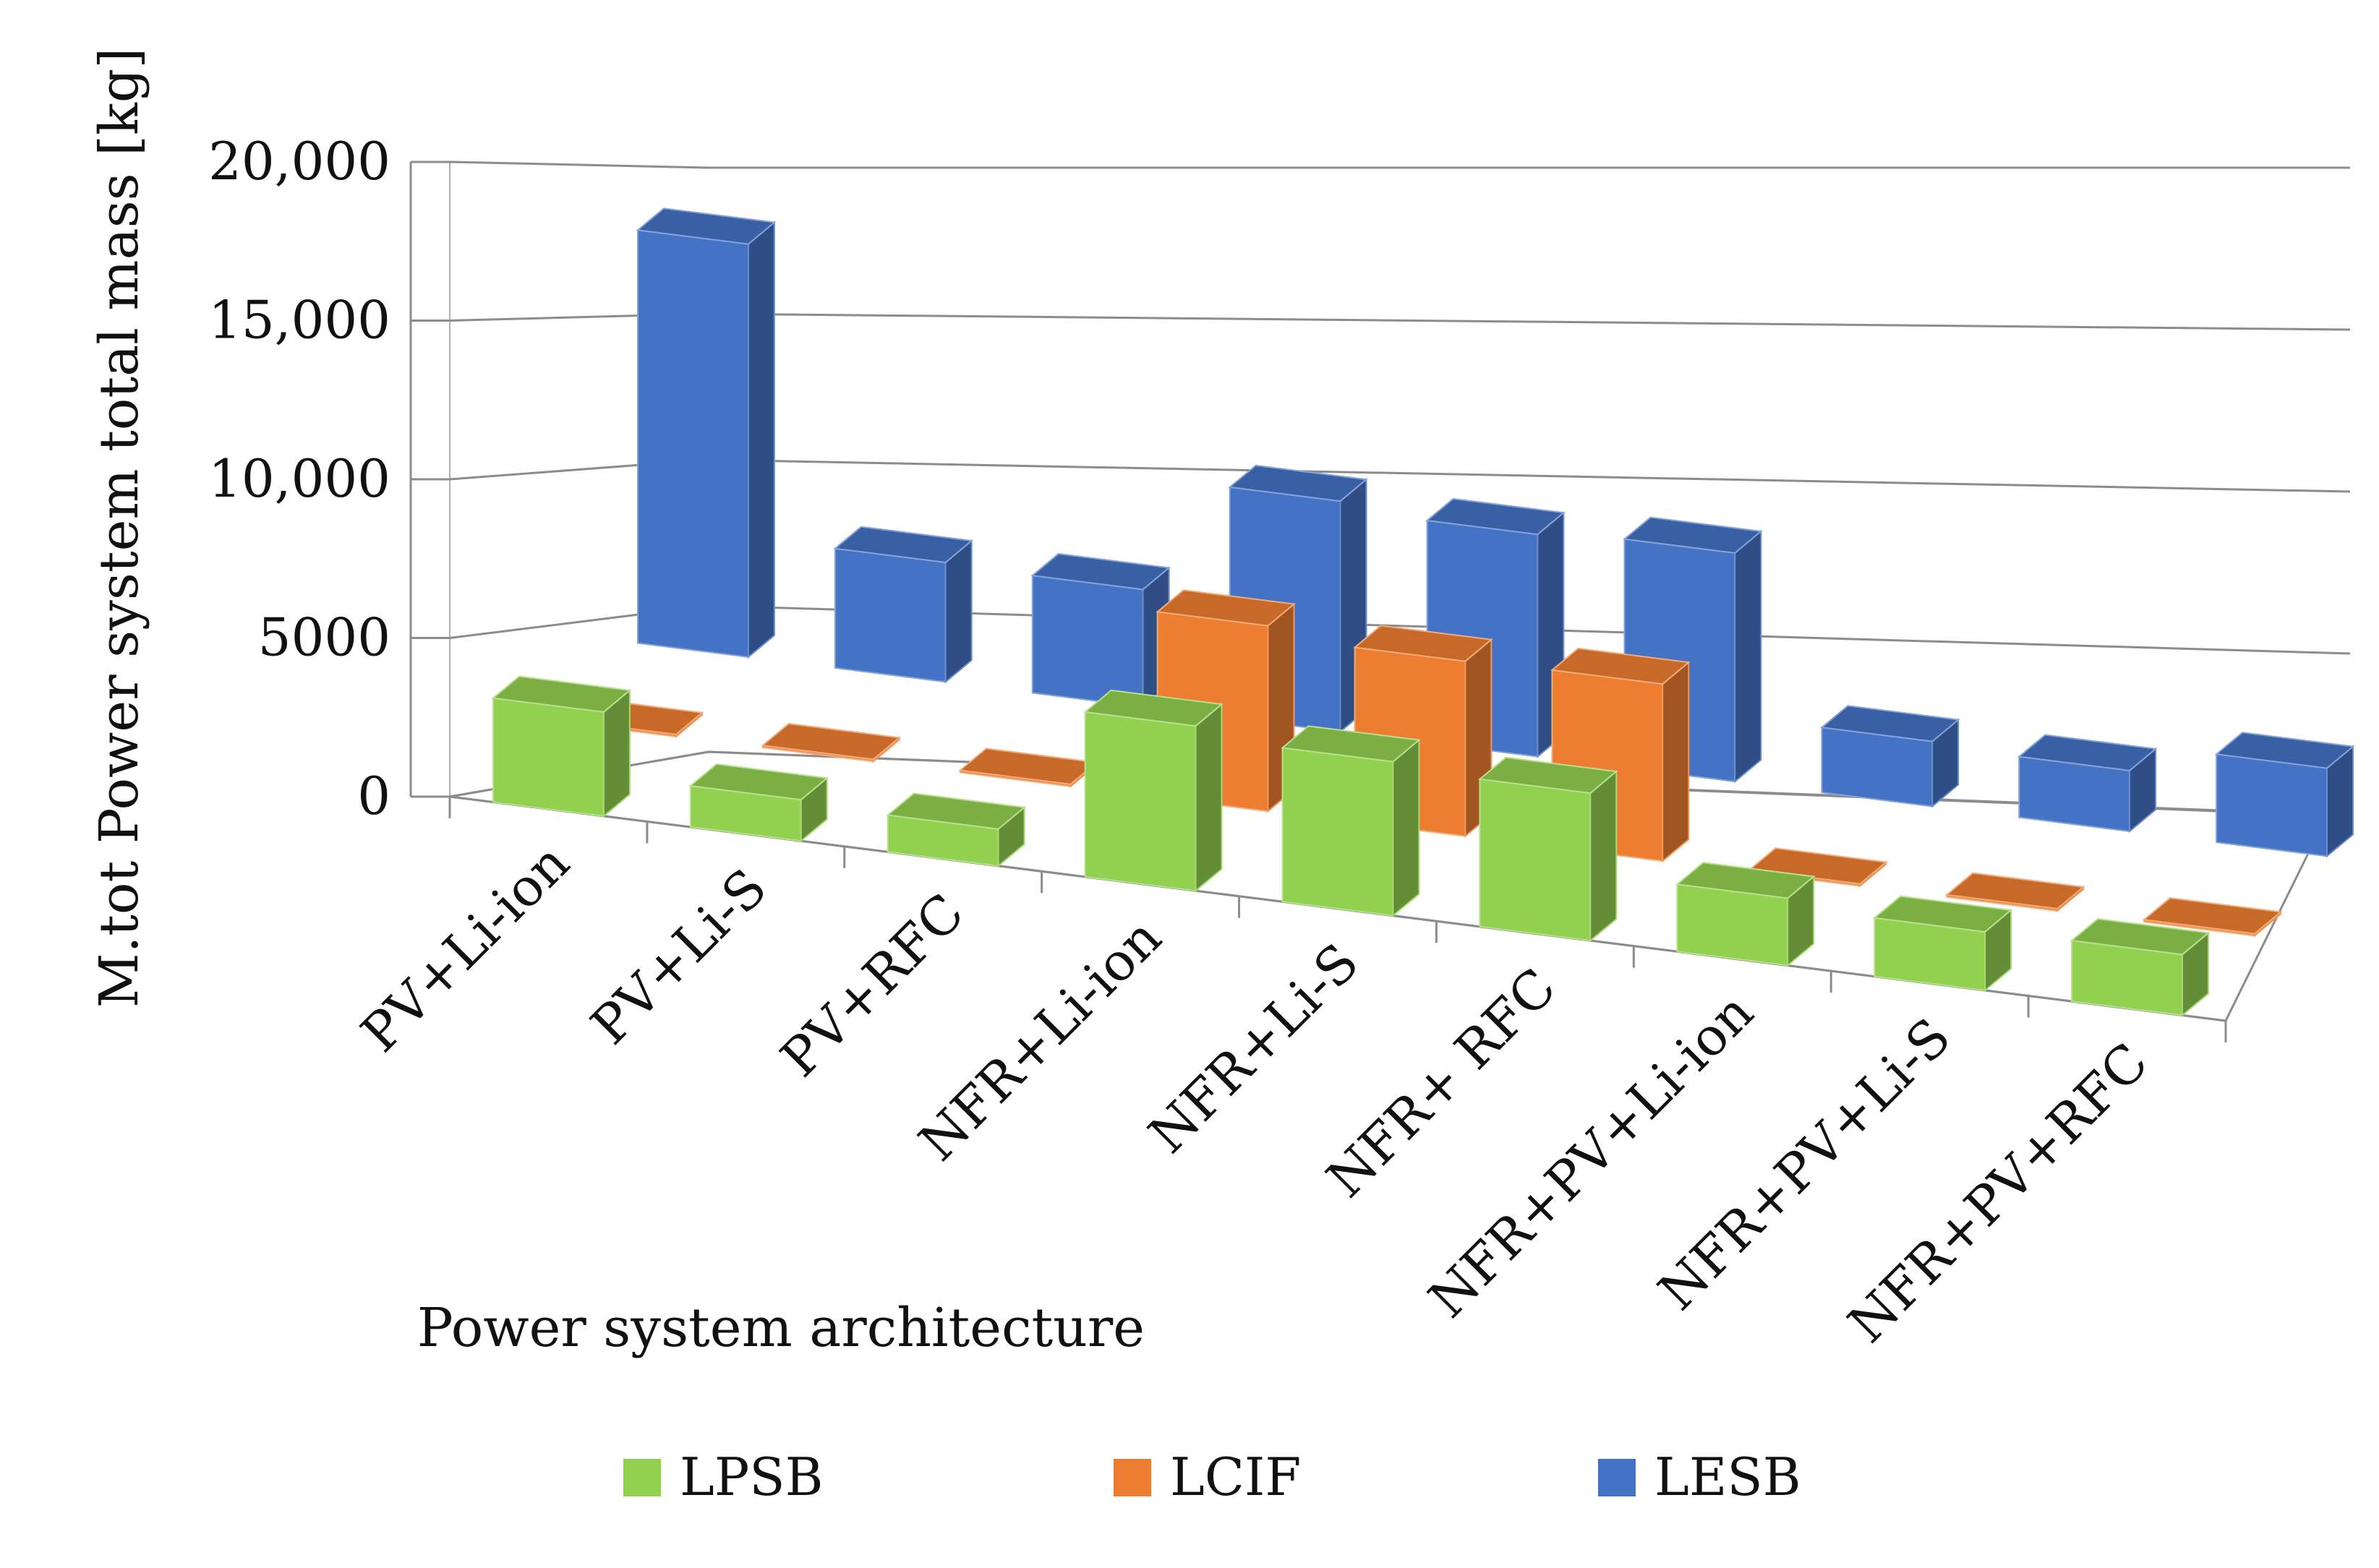 This screenshot has width=2379, height=1568. I want to click on x-tick-label: PV+RFC, so click(872, 985).